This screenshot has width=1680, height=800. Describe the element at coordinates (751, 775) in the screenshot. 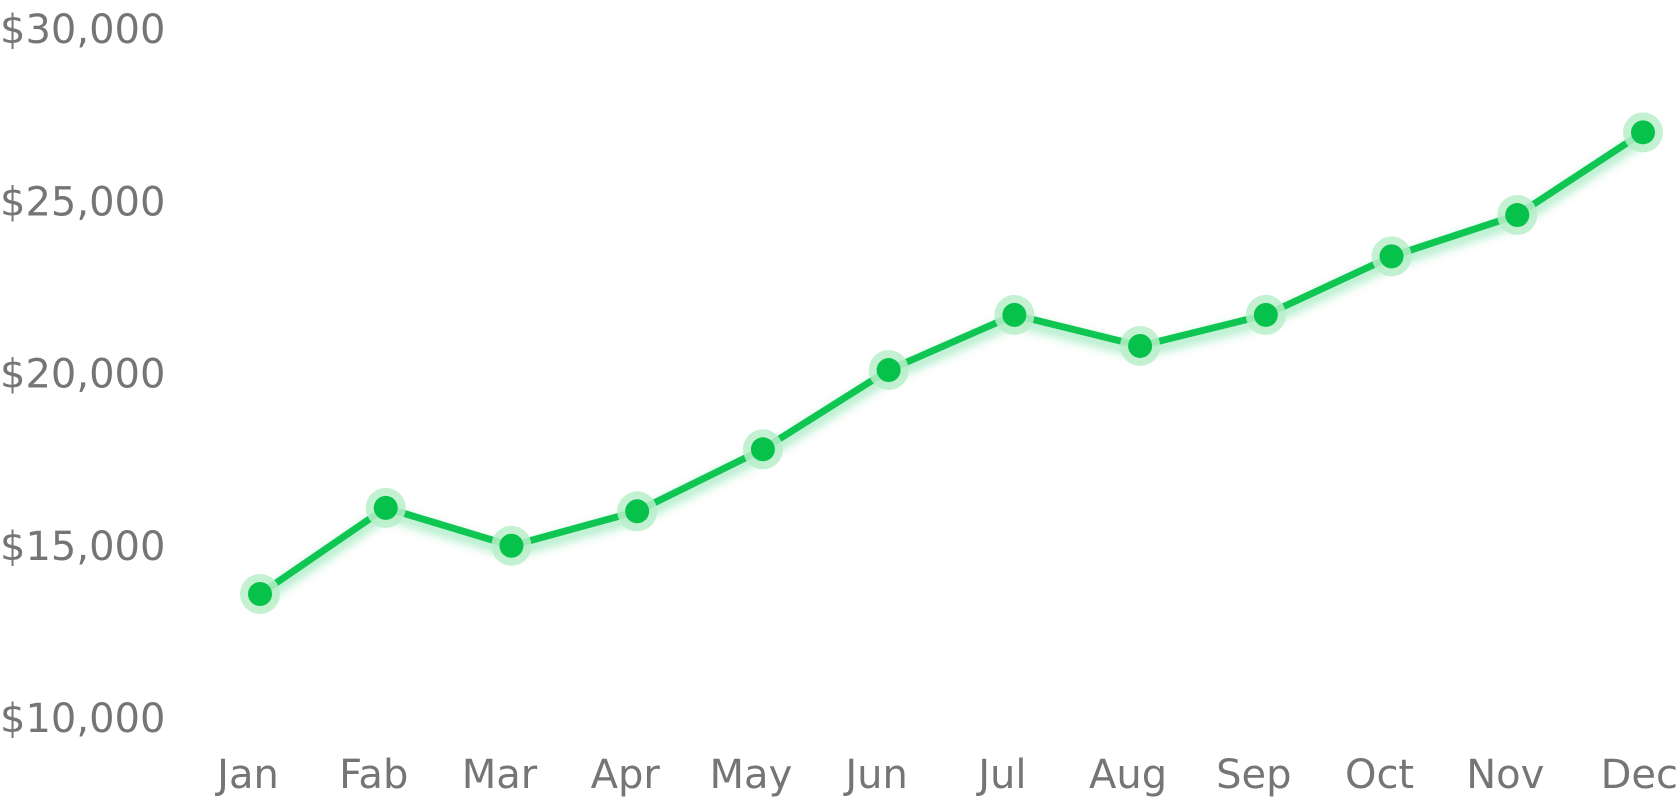

I see `x-tick-label: May` at that location.